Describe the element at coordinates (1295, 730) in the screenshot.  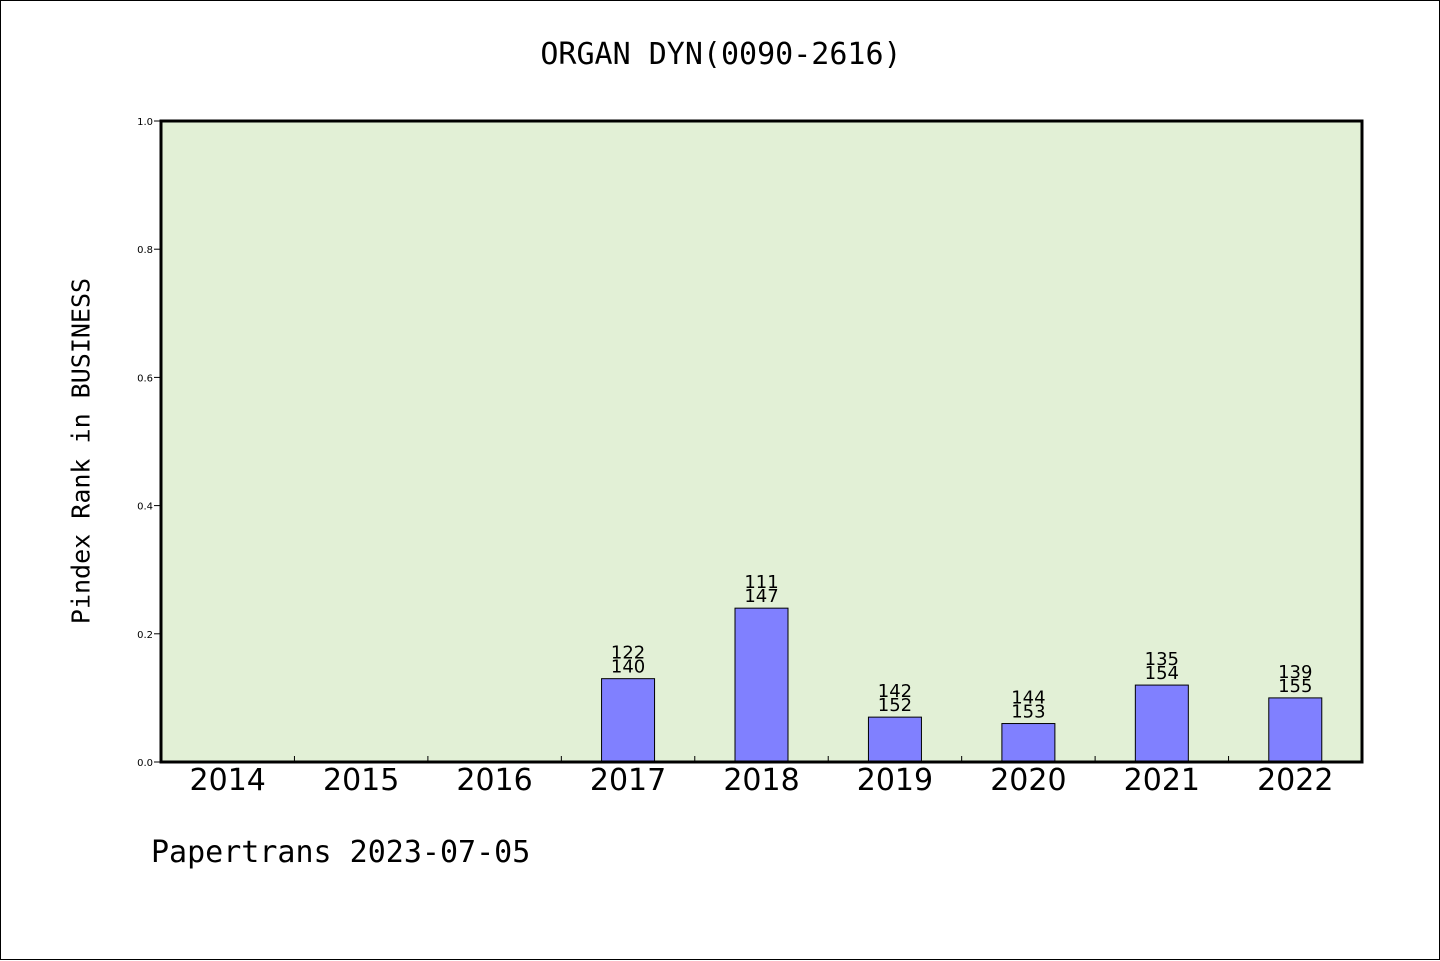
I see `bar-2022` at that location.